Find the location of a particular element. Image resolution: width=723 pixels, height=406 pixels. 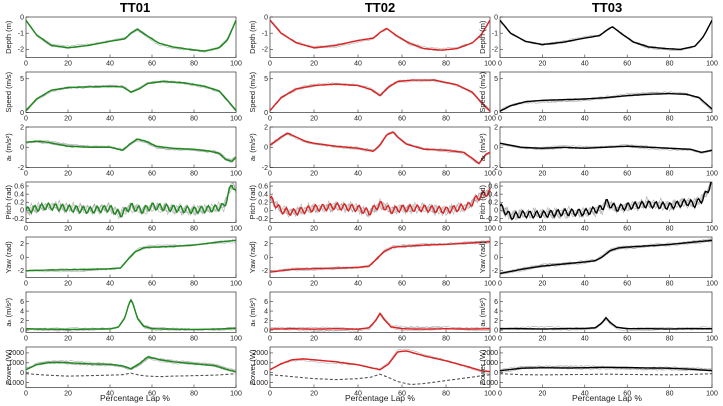

y-tick-label: -0.2 is located at coordinates (492, 219).